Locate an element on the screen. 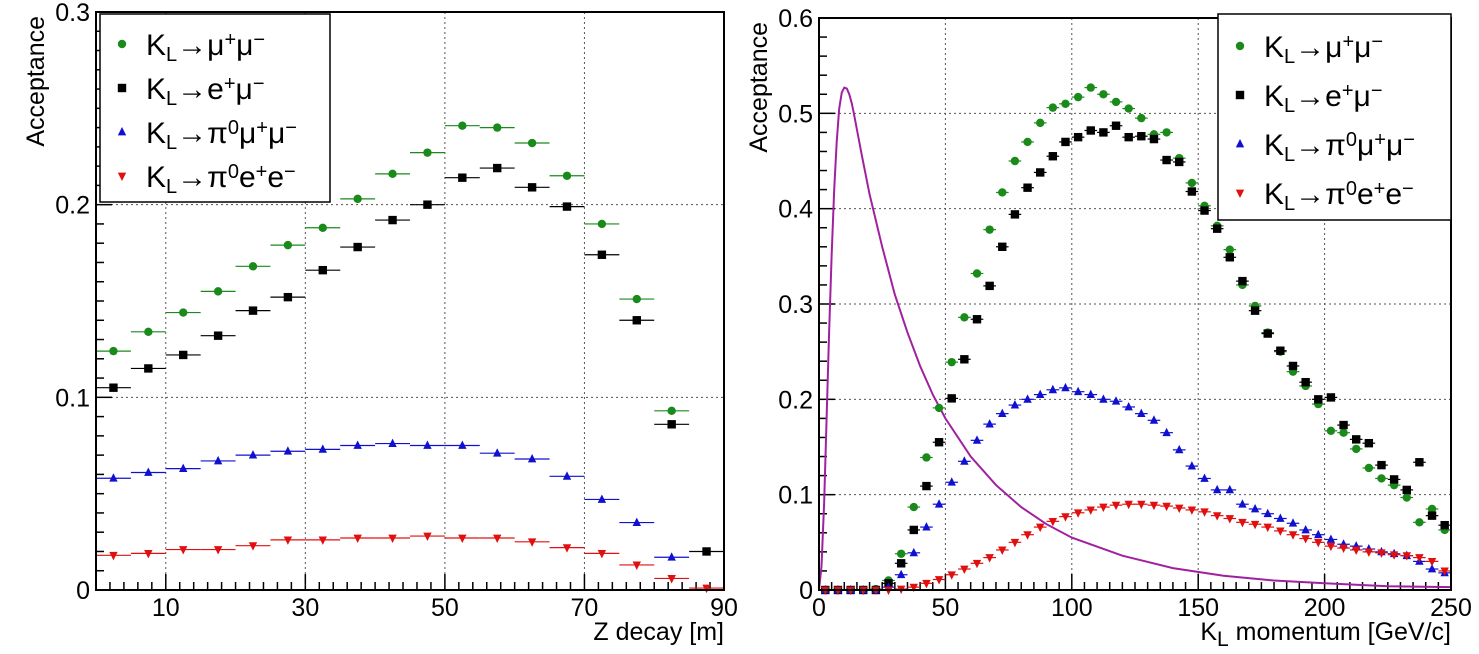 Image resolution: width=1479 pixels, height=654 pixels. legend-marker is located at coordinates (122, 88).